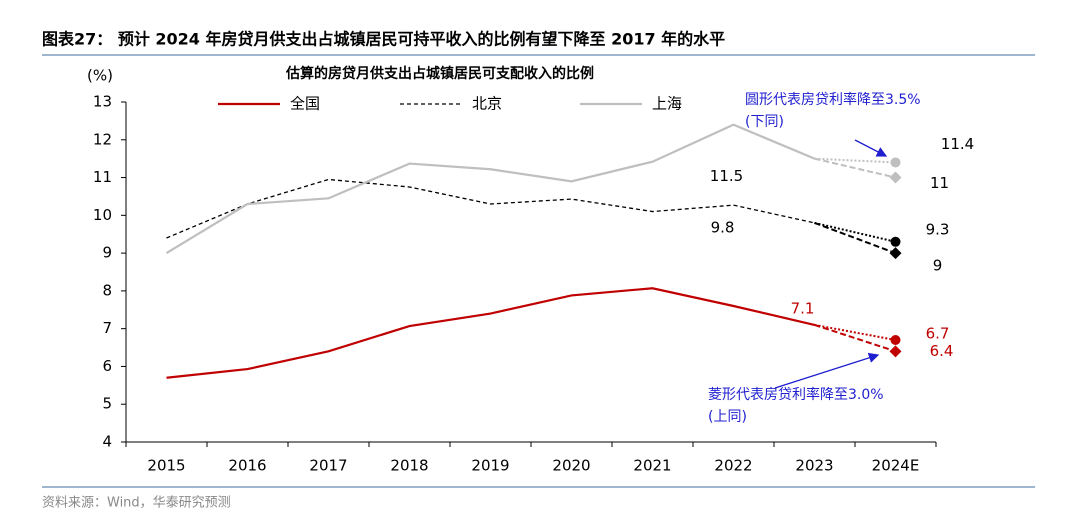  What do you see at coordinates (939, 183) in the screenshot?
I see `data-label: 11` at bounding box center [939, 183].